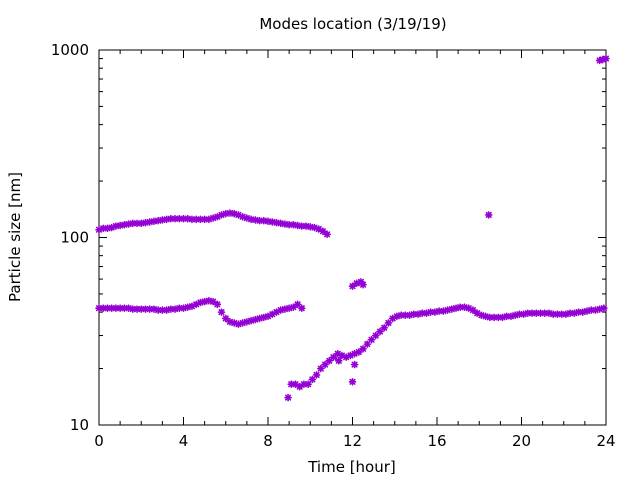 Image resolution: width=640 pixels, height=480 pixels. I want to click on x-tick-label: 12, so click(352, 441).